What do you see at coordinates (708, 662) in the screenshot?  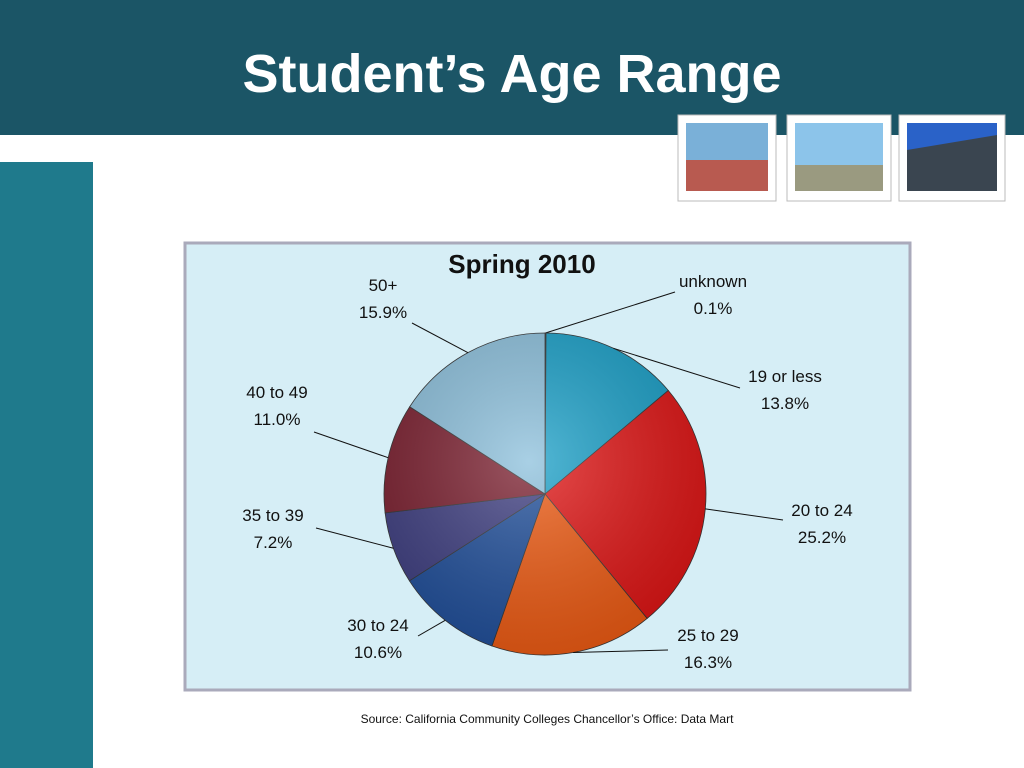 I see `slice-value-label: 16.3%` at bounding box center [708, 662].